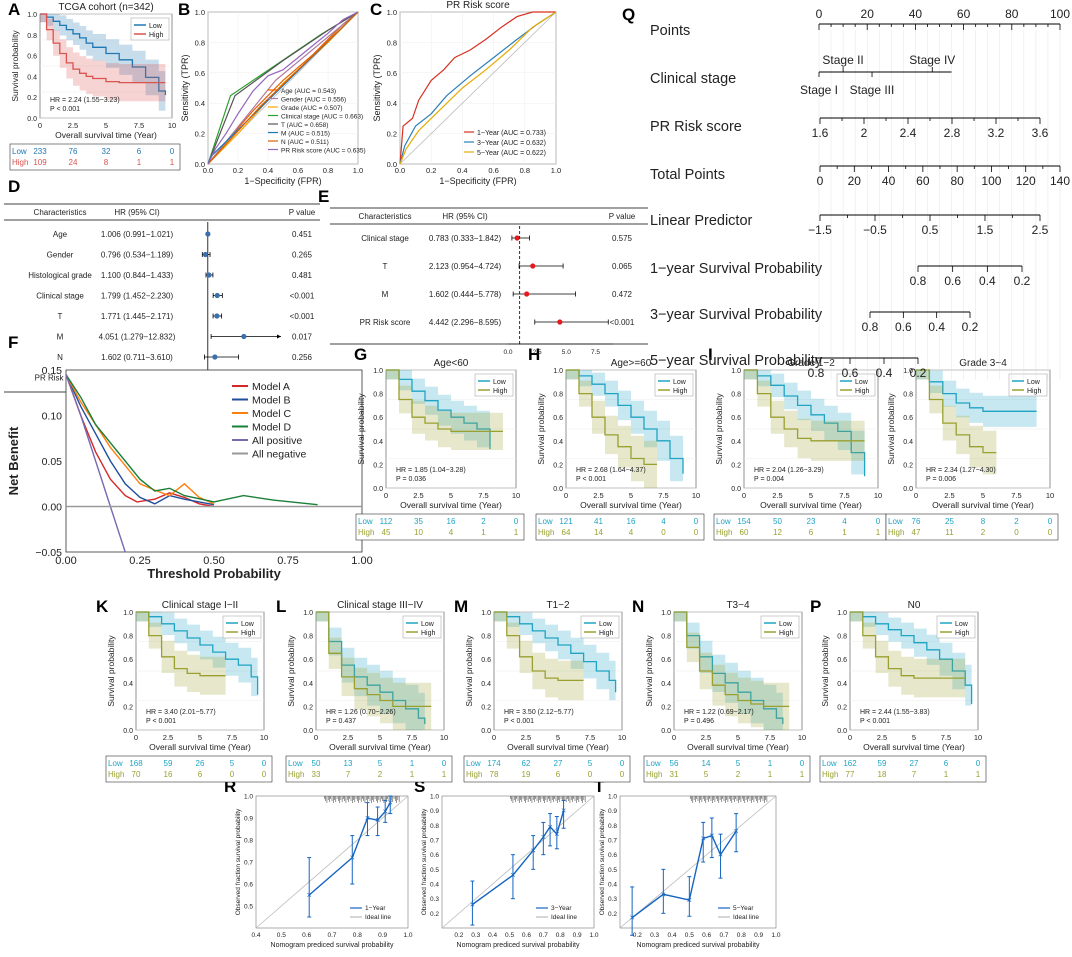  Describe the element at coordinates (52, 371) in the screenshot. I see `y-tick-label: 0.15` at that location.